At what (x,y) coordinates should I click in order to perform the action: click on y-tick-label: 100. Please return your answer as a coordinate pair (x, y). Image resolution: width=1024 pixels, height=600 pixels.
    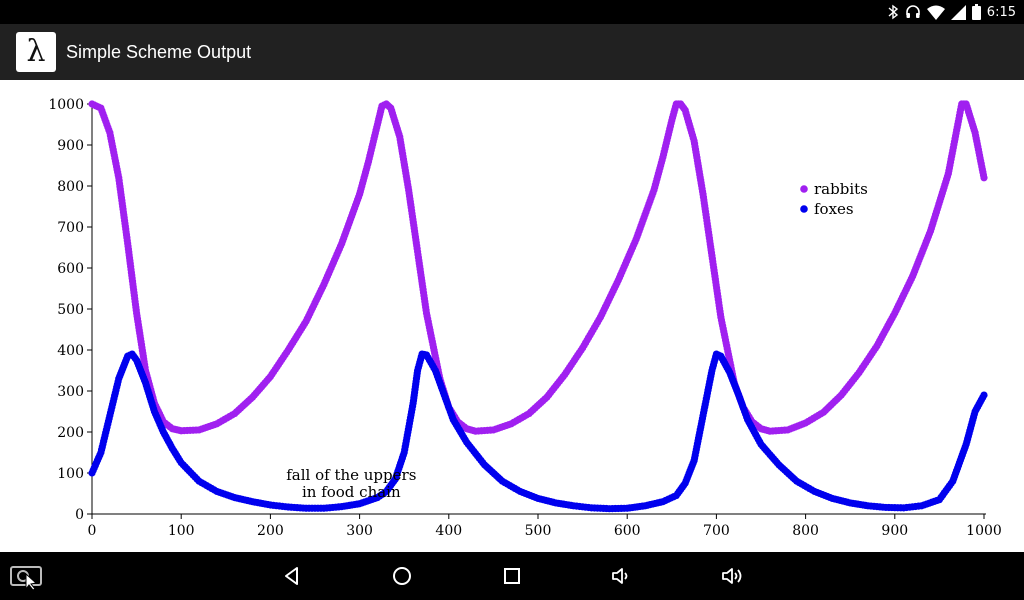
    Looking at the image, I should click on (70, 474).